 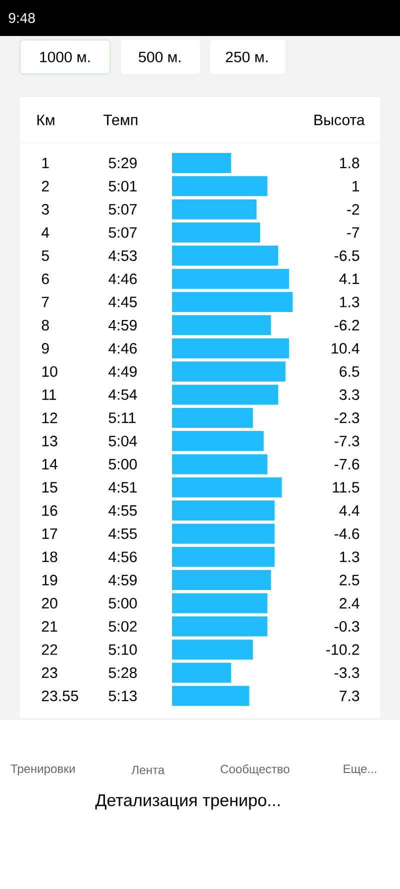 I want to click on text: Лента, so click(x=148, y=770).